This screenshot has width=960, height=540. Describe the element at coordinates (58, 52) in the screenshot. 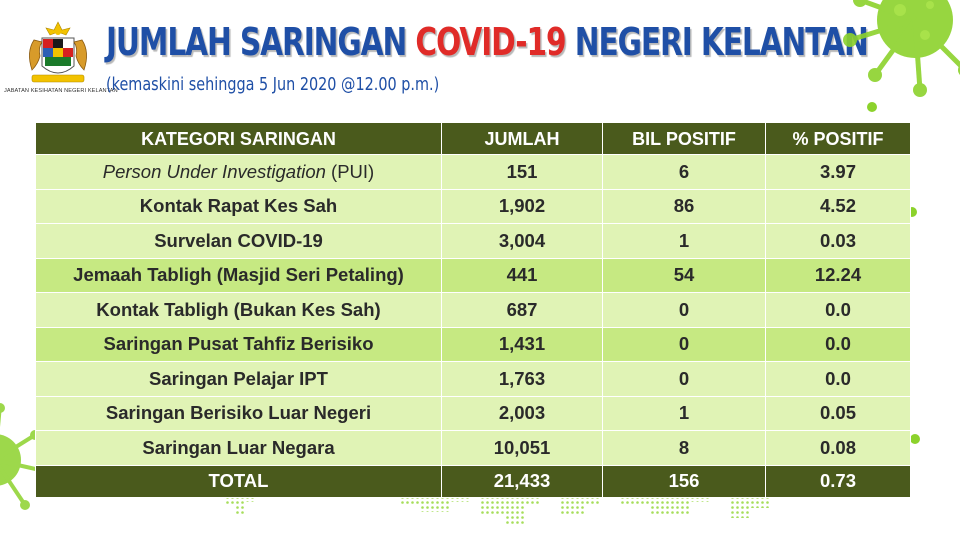

I see `coat-of-arms-icon` at that location.